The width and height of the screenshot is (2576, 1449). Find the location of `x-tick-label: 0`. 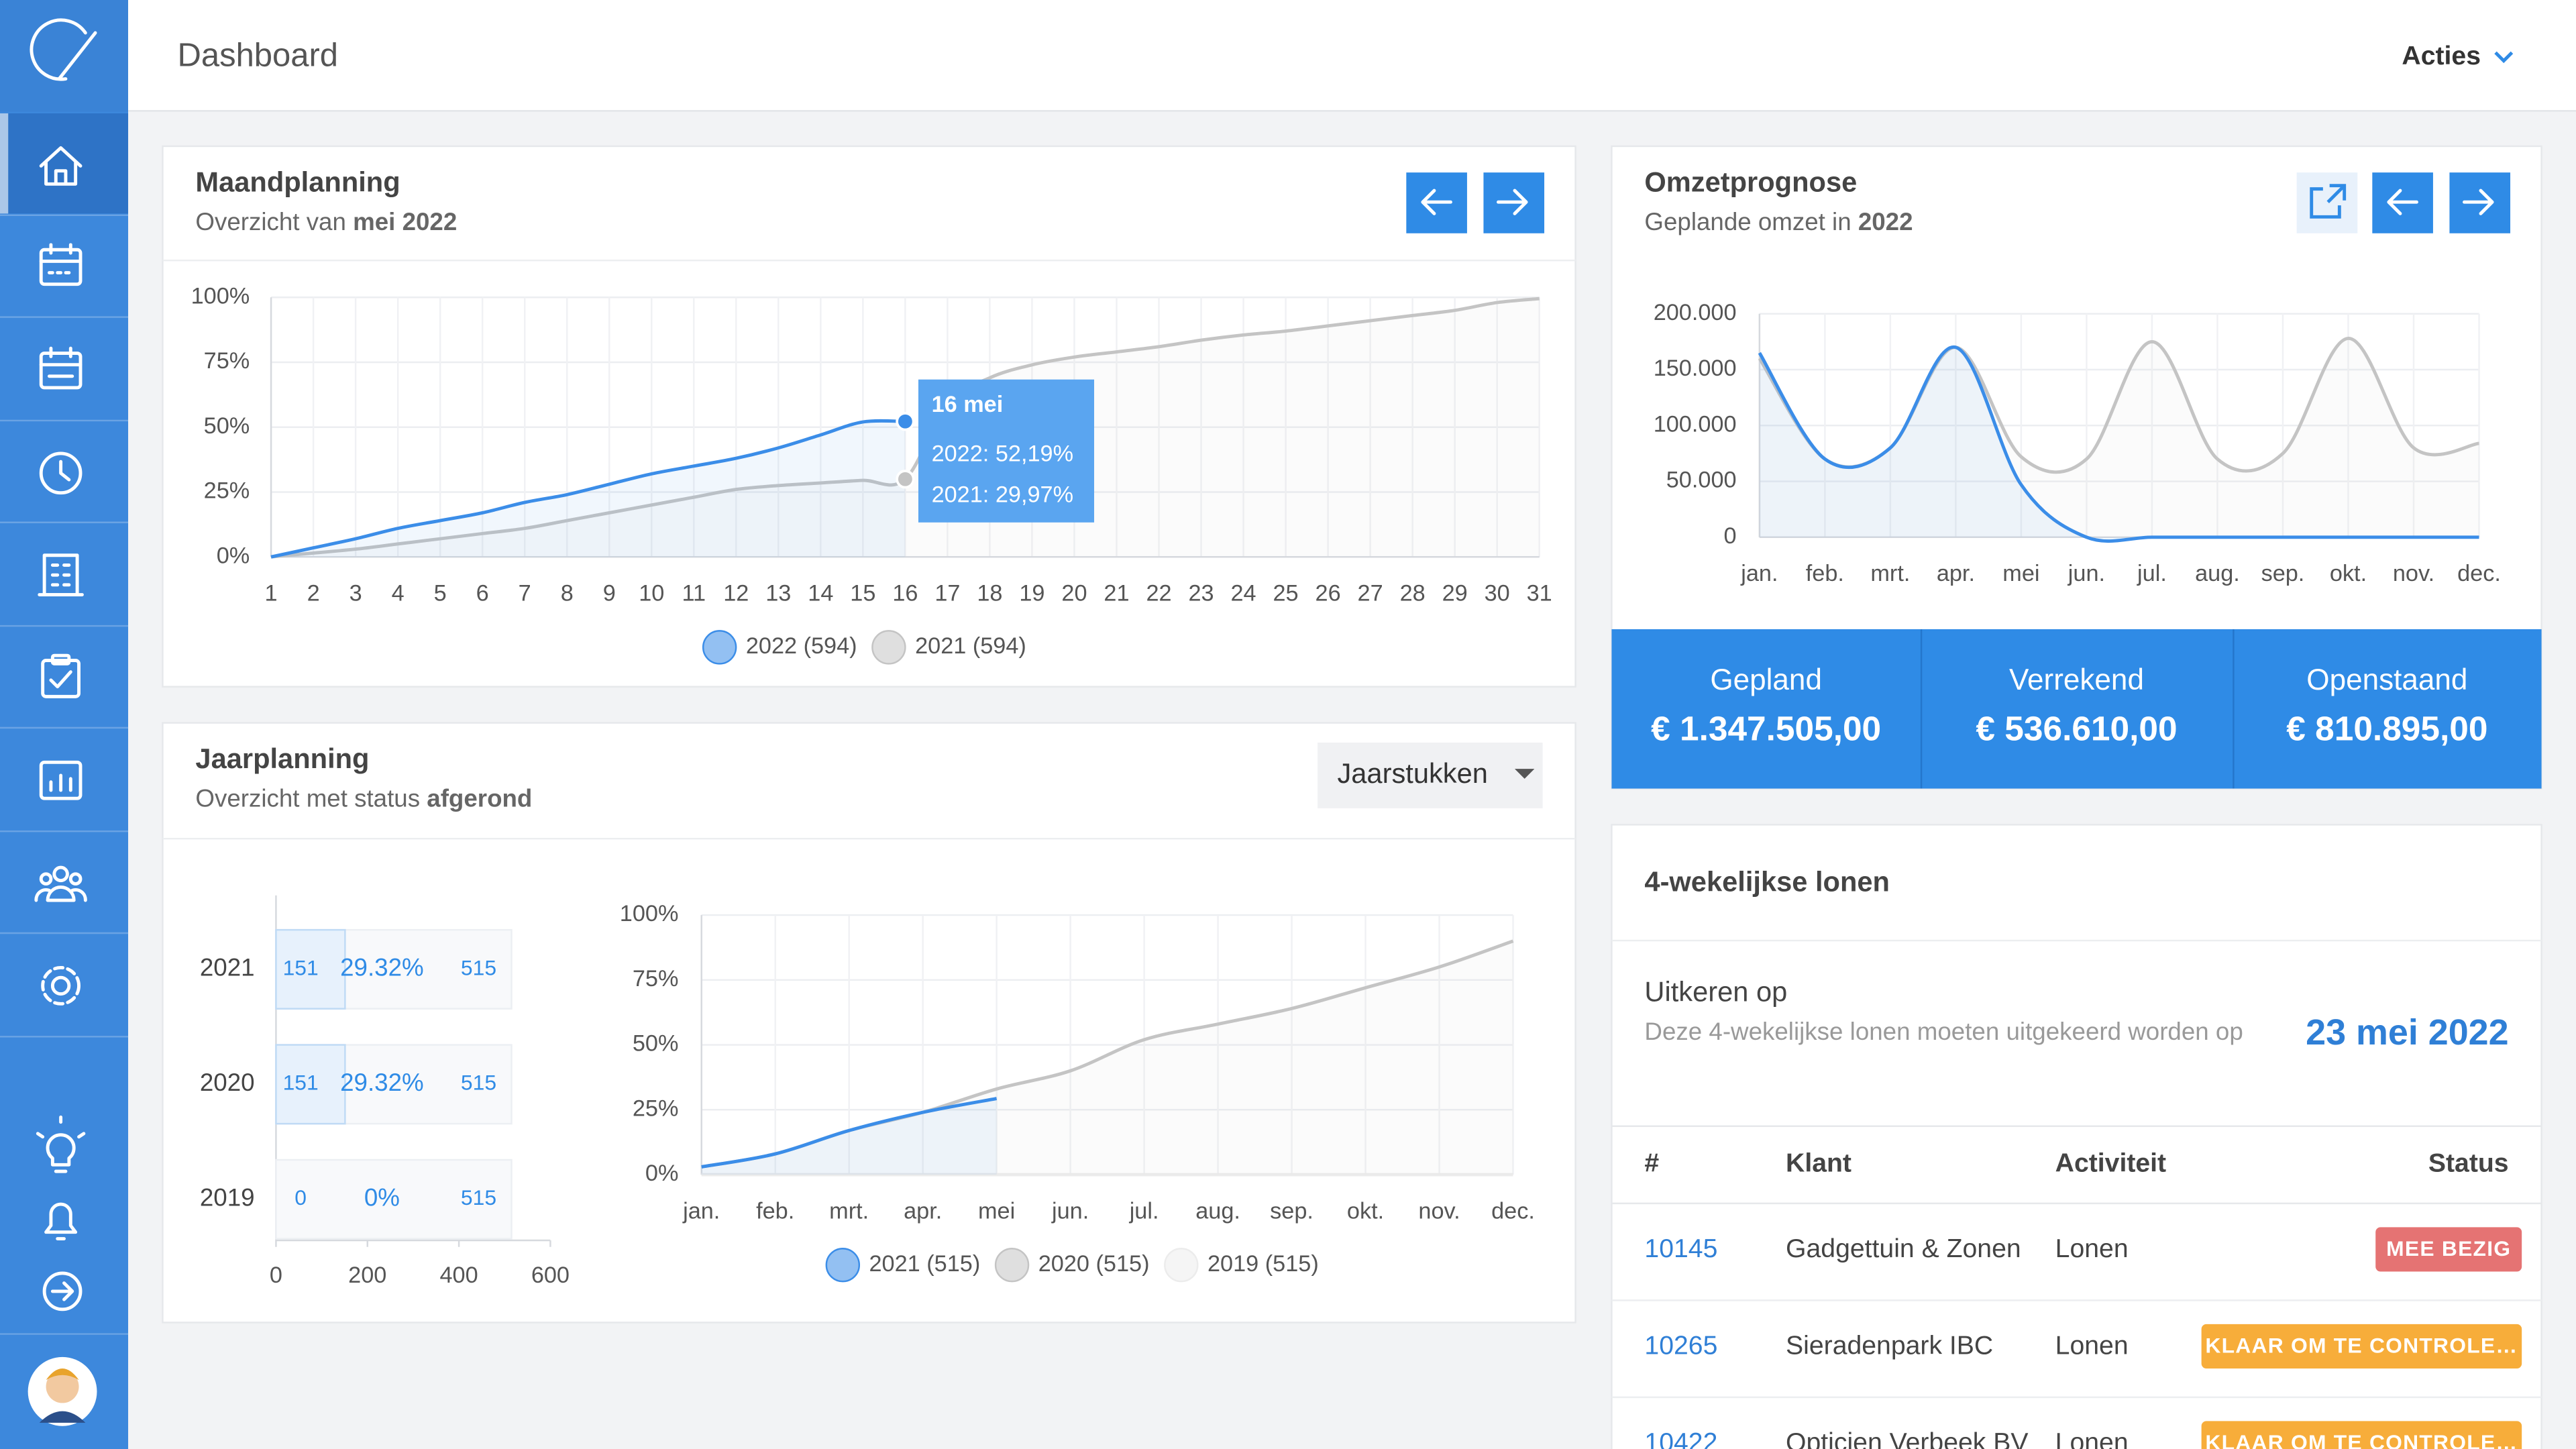

x-tick-label: 0 is located at coordinates (276, 1275).